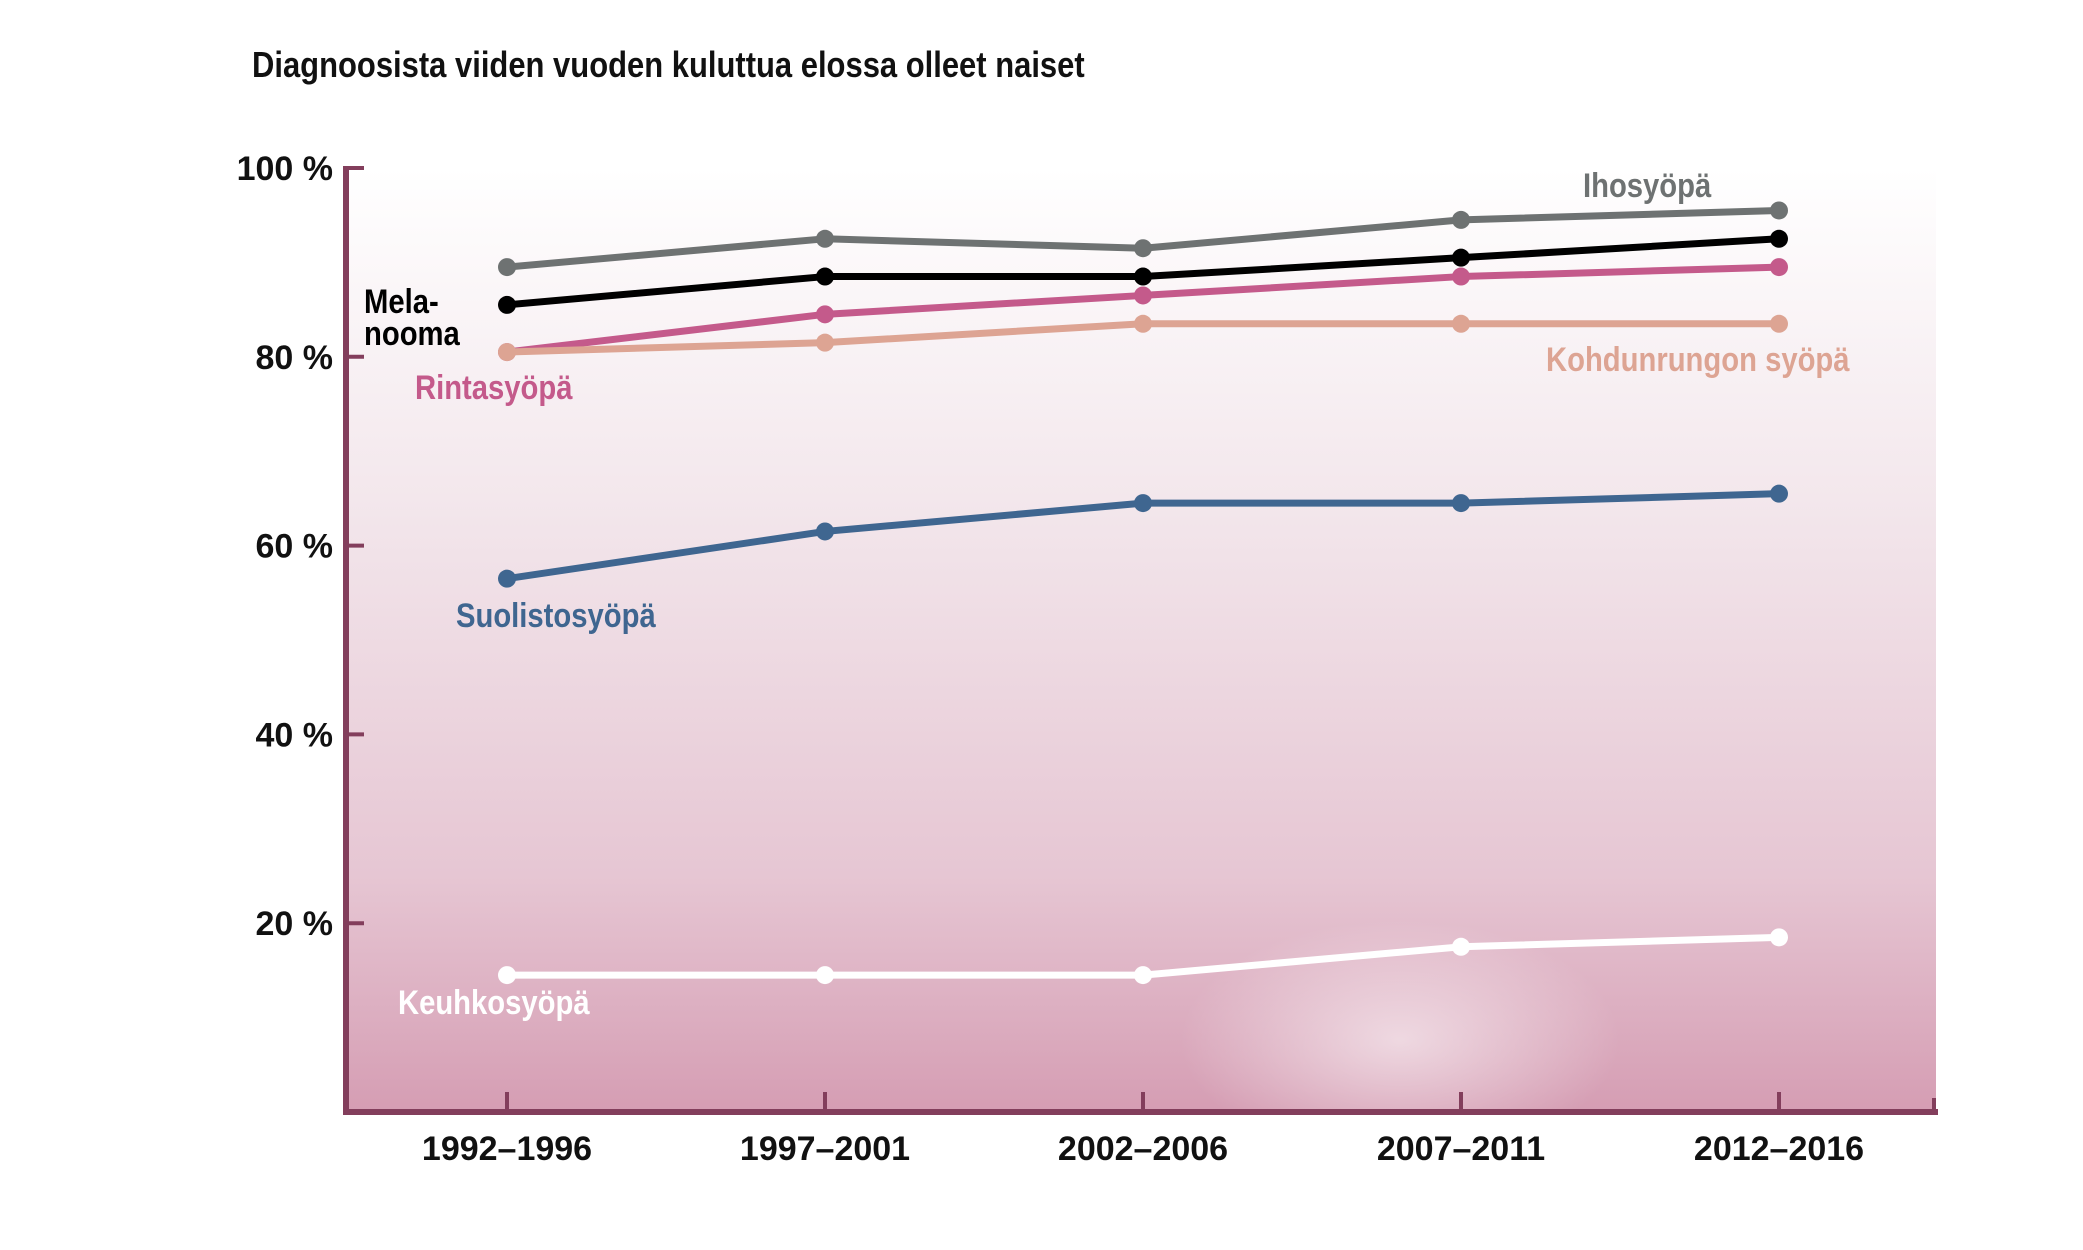 This screenshot has width=2083, height=1250. What do you see at coordinates (1461, 1149) in the screenshot?
I see `x-tick-label: 2007–2011` at bounding box center [1461, 1149].